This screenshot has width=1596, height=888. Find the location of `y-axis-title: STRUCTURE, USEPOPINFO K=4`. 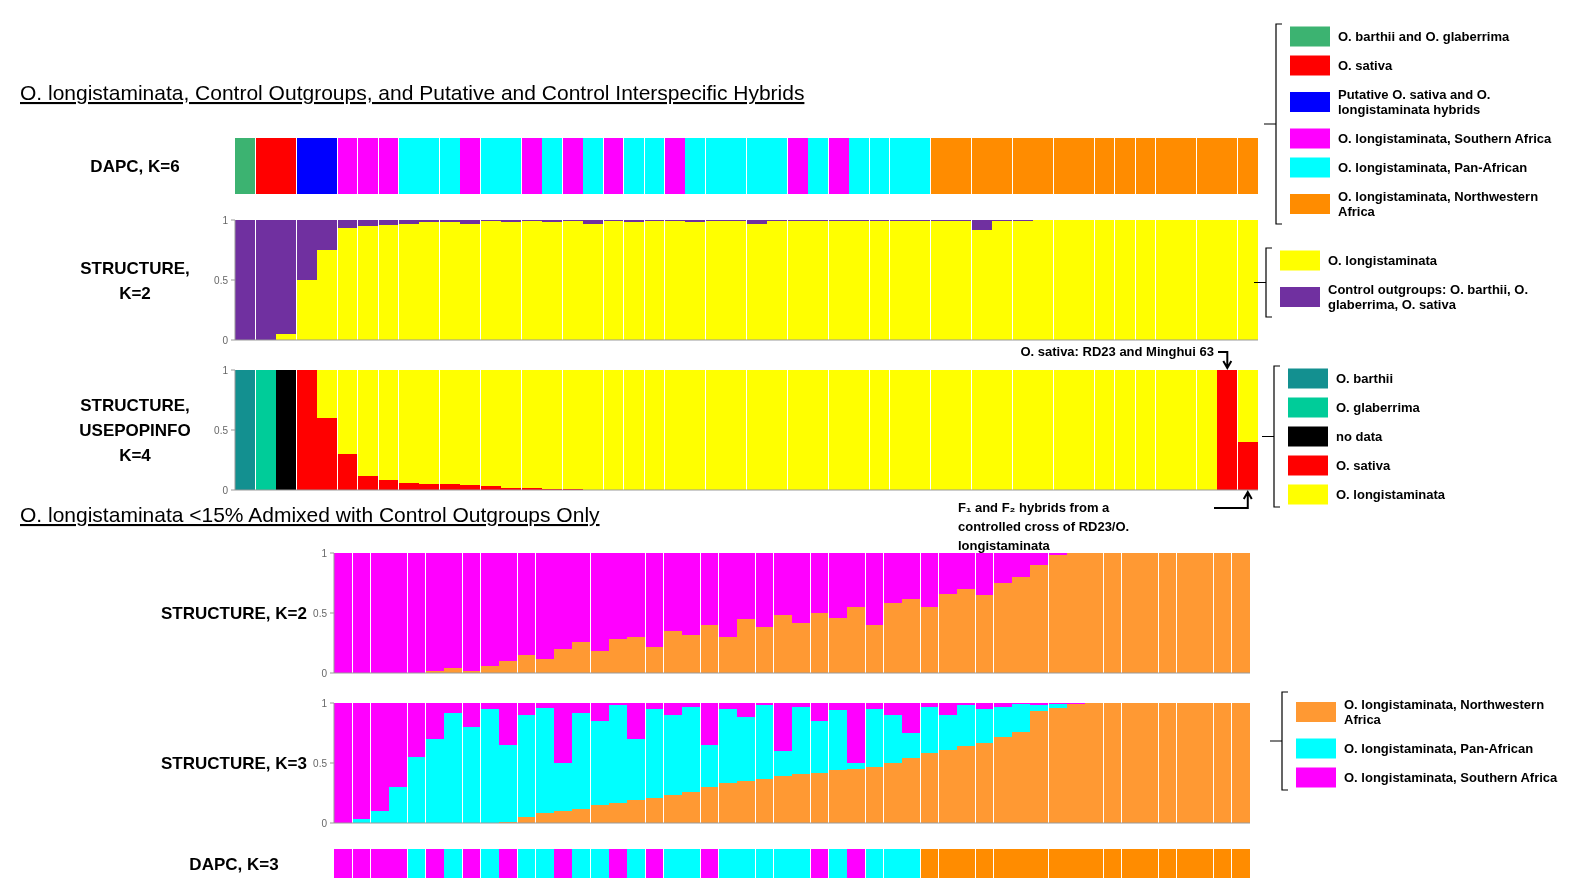

y-axis-title: STRUCTURE, USEPOPINFO K=4 is located at coordinates (135, 430).